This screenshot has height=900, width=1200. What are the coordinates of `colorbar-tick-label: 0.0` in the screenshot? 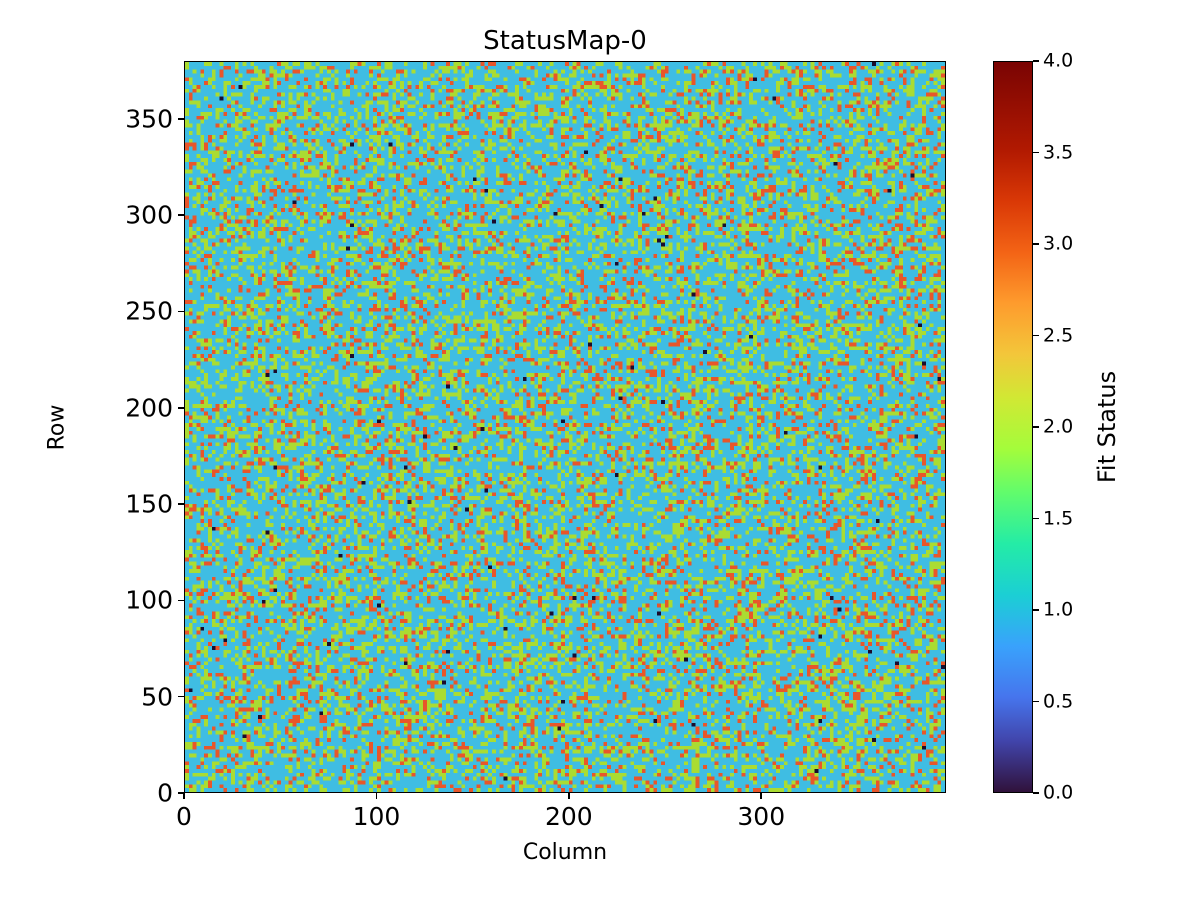 It's located at (1058, 792).